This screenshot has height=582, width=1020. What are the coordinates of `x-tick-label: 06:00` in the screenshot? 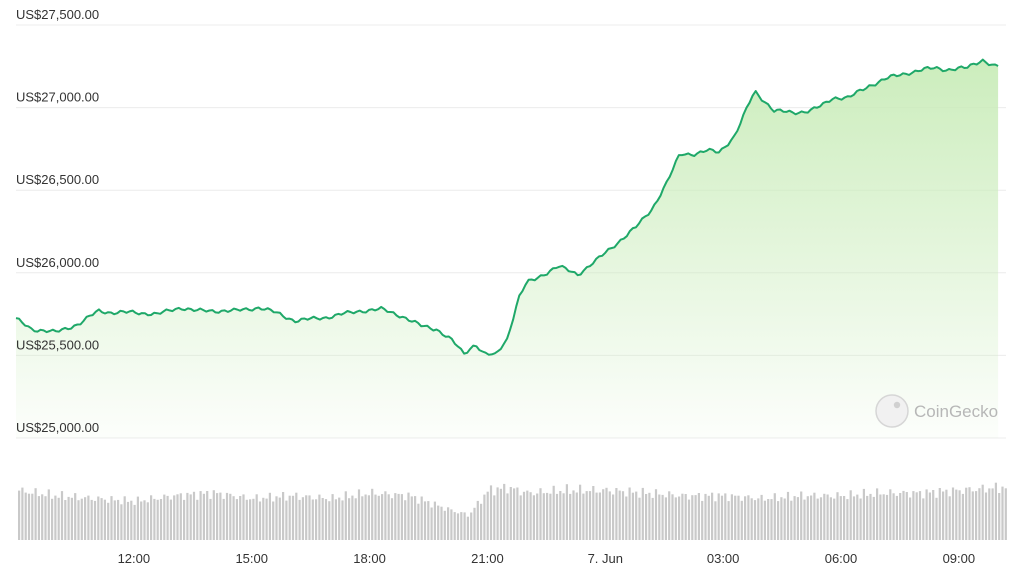 It's located at (841, 558).